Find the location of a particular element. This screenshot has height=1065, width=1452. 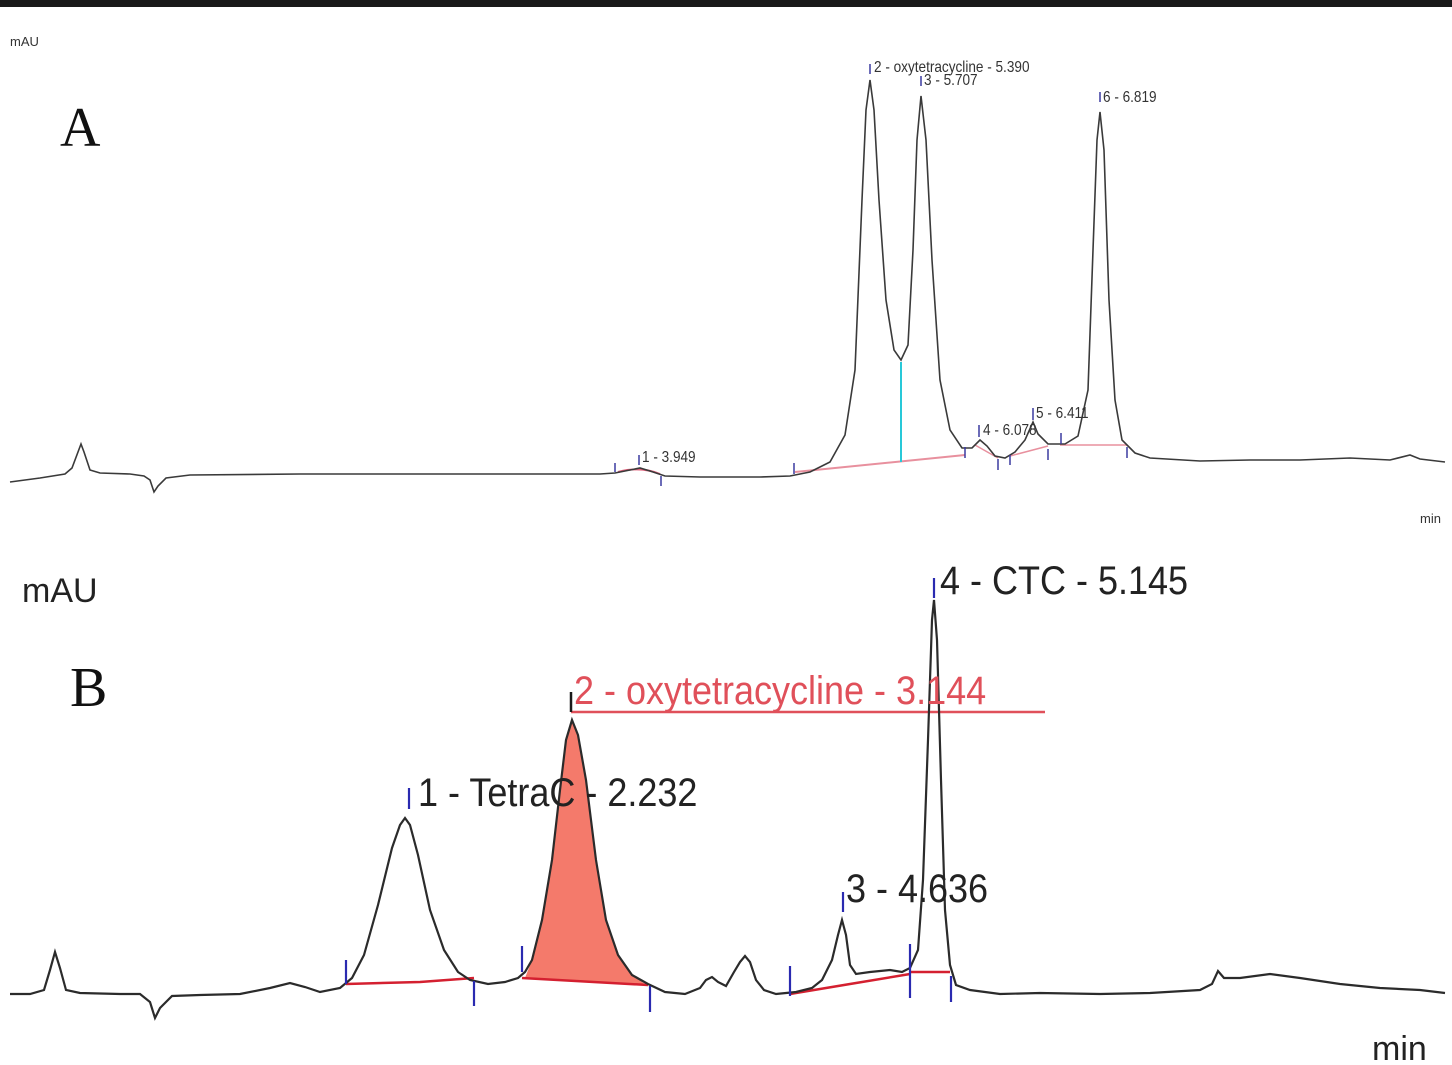

panel-a-ylabel: mAU is located at coordinates (24, 41).